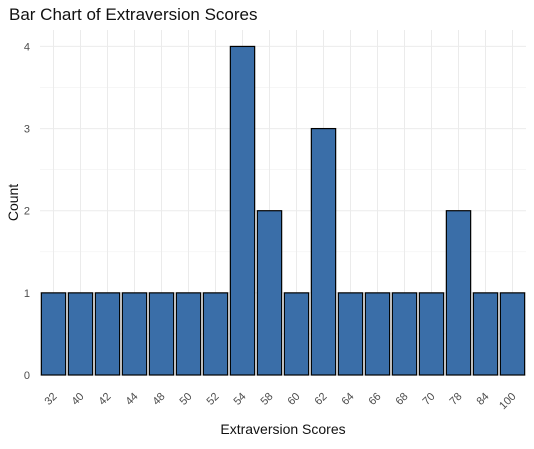  Describe the element at coordinates (104, 399) in the screenshot. I see `x-tick-label: 42` at that location.